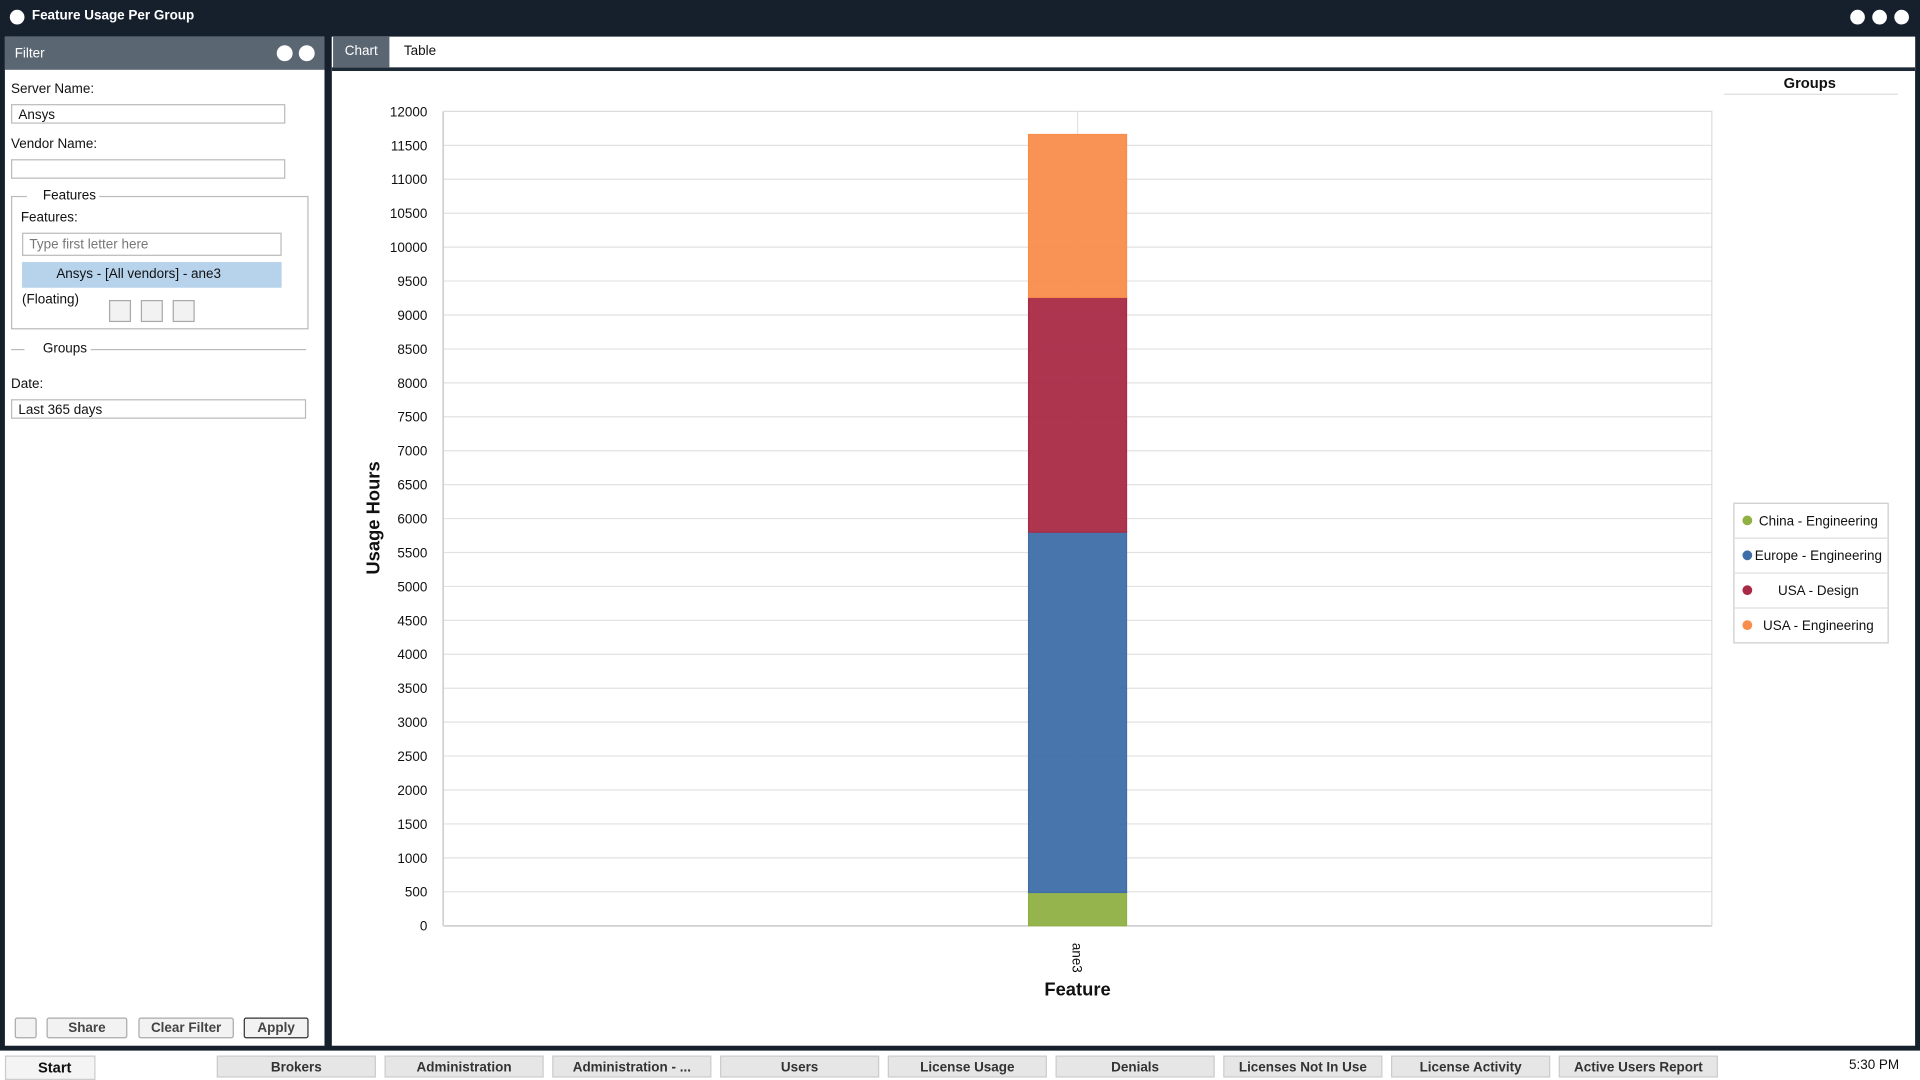 This screenshot has width=1920, height=1080. What do you see at coordinates (412, 315) in the screenshot?
I see `y-tick-label: 9000` at bounding box center [412, 315].